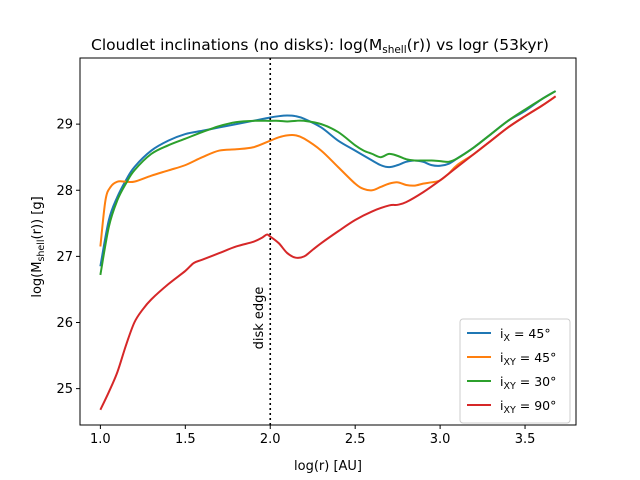 This screenshot has width=640, height=480. What do you see at coordinates (64, 389) in the screenshot?
I see `y-tick-label: 25` at bounding box center [64, 389].